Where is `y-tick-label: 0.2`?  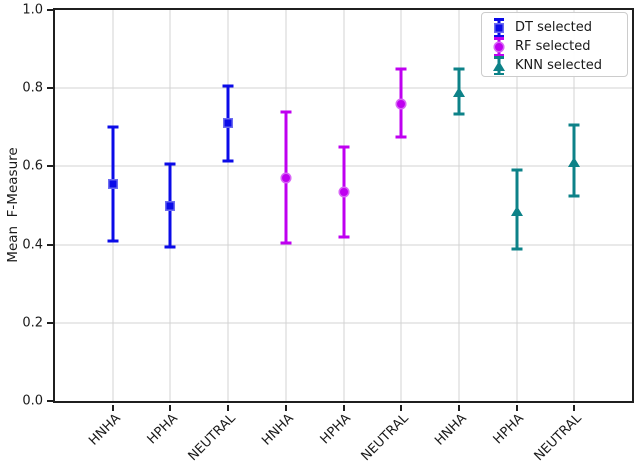 y-tick-label: 0.2 is located at coordinates (32, 323).